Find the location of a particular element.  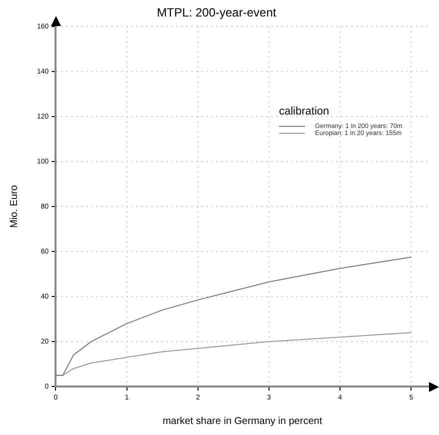

x-axis-title: market share in Germany in percent is located at coordinates (242, 421).